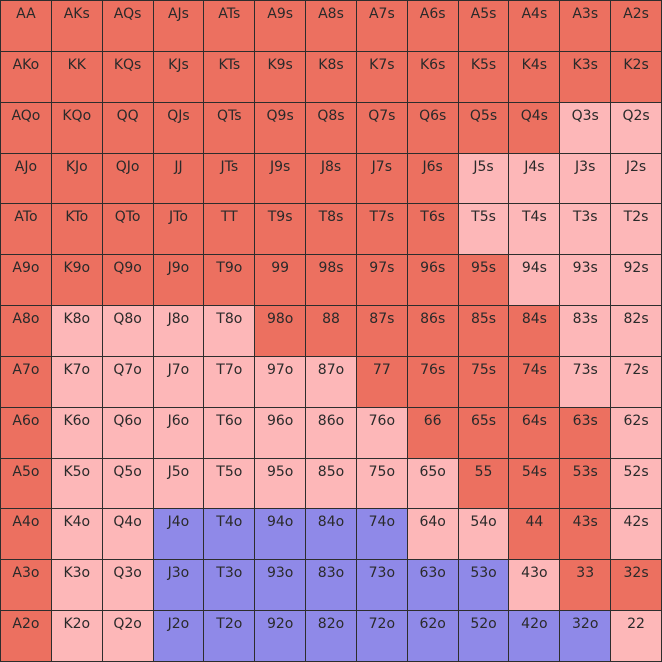  What do you see at coordinates (77, 484) in the screenshot?
I see `hand-cell-K5o: K5o` at bounding box center [77, 484].